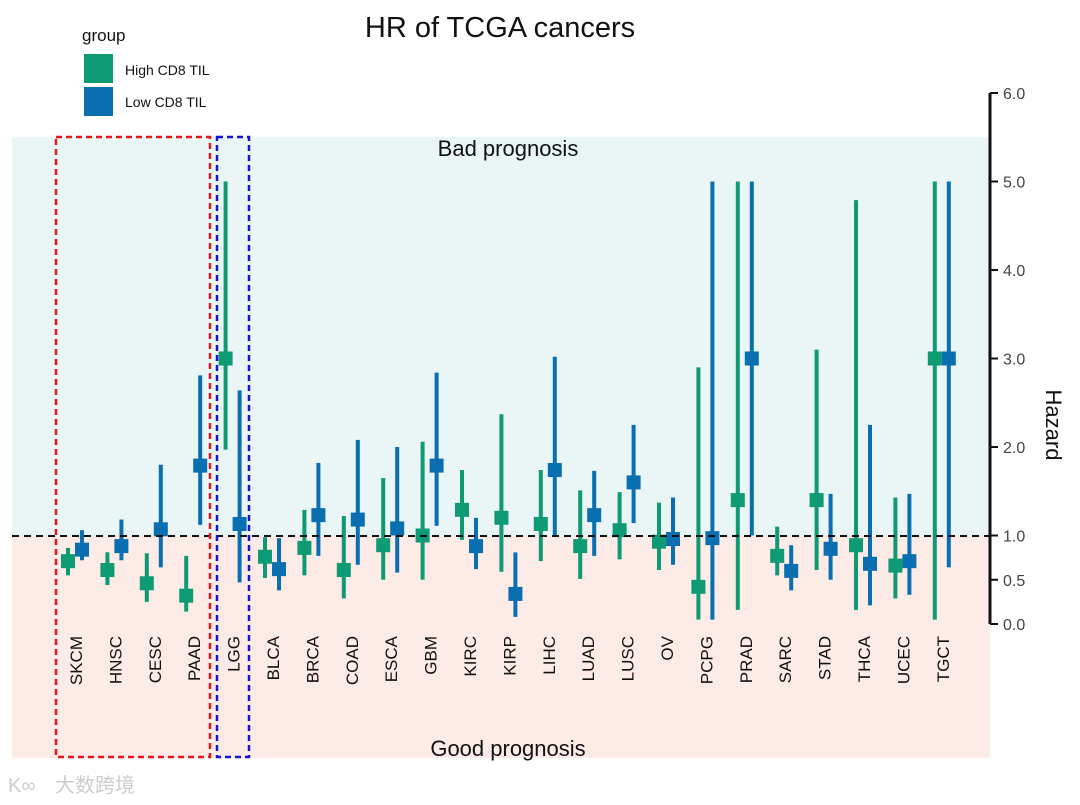  Describe the element at coordinates (98, 68) in the screenshot. I see `legend-swatch-high` at that location.